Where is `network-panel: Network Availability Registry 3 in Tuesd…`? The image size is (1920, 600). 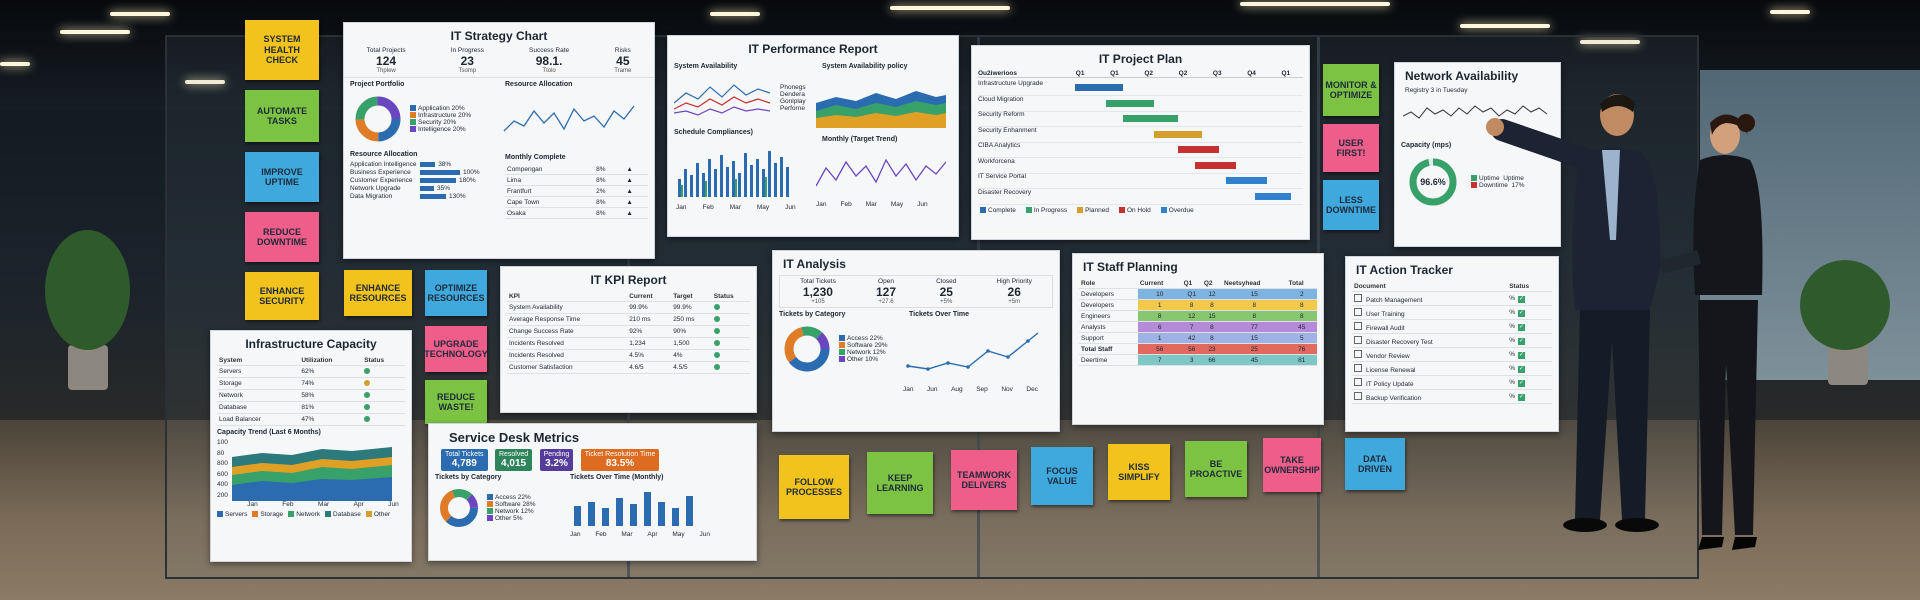 network-panel: Network Availability Registry 3 in Tuesd… is located at coordinates (1477, 154).